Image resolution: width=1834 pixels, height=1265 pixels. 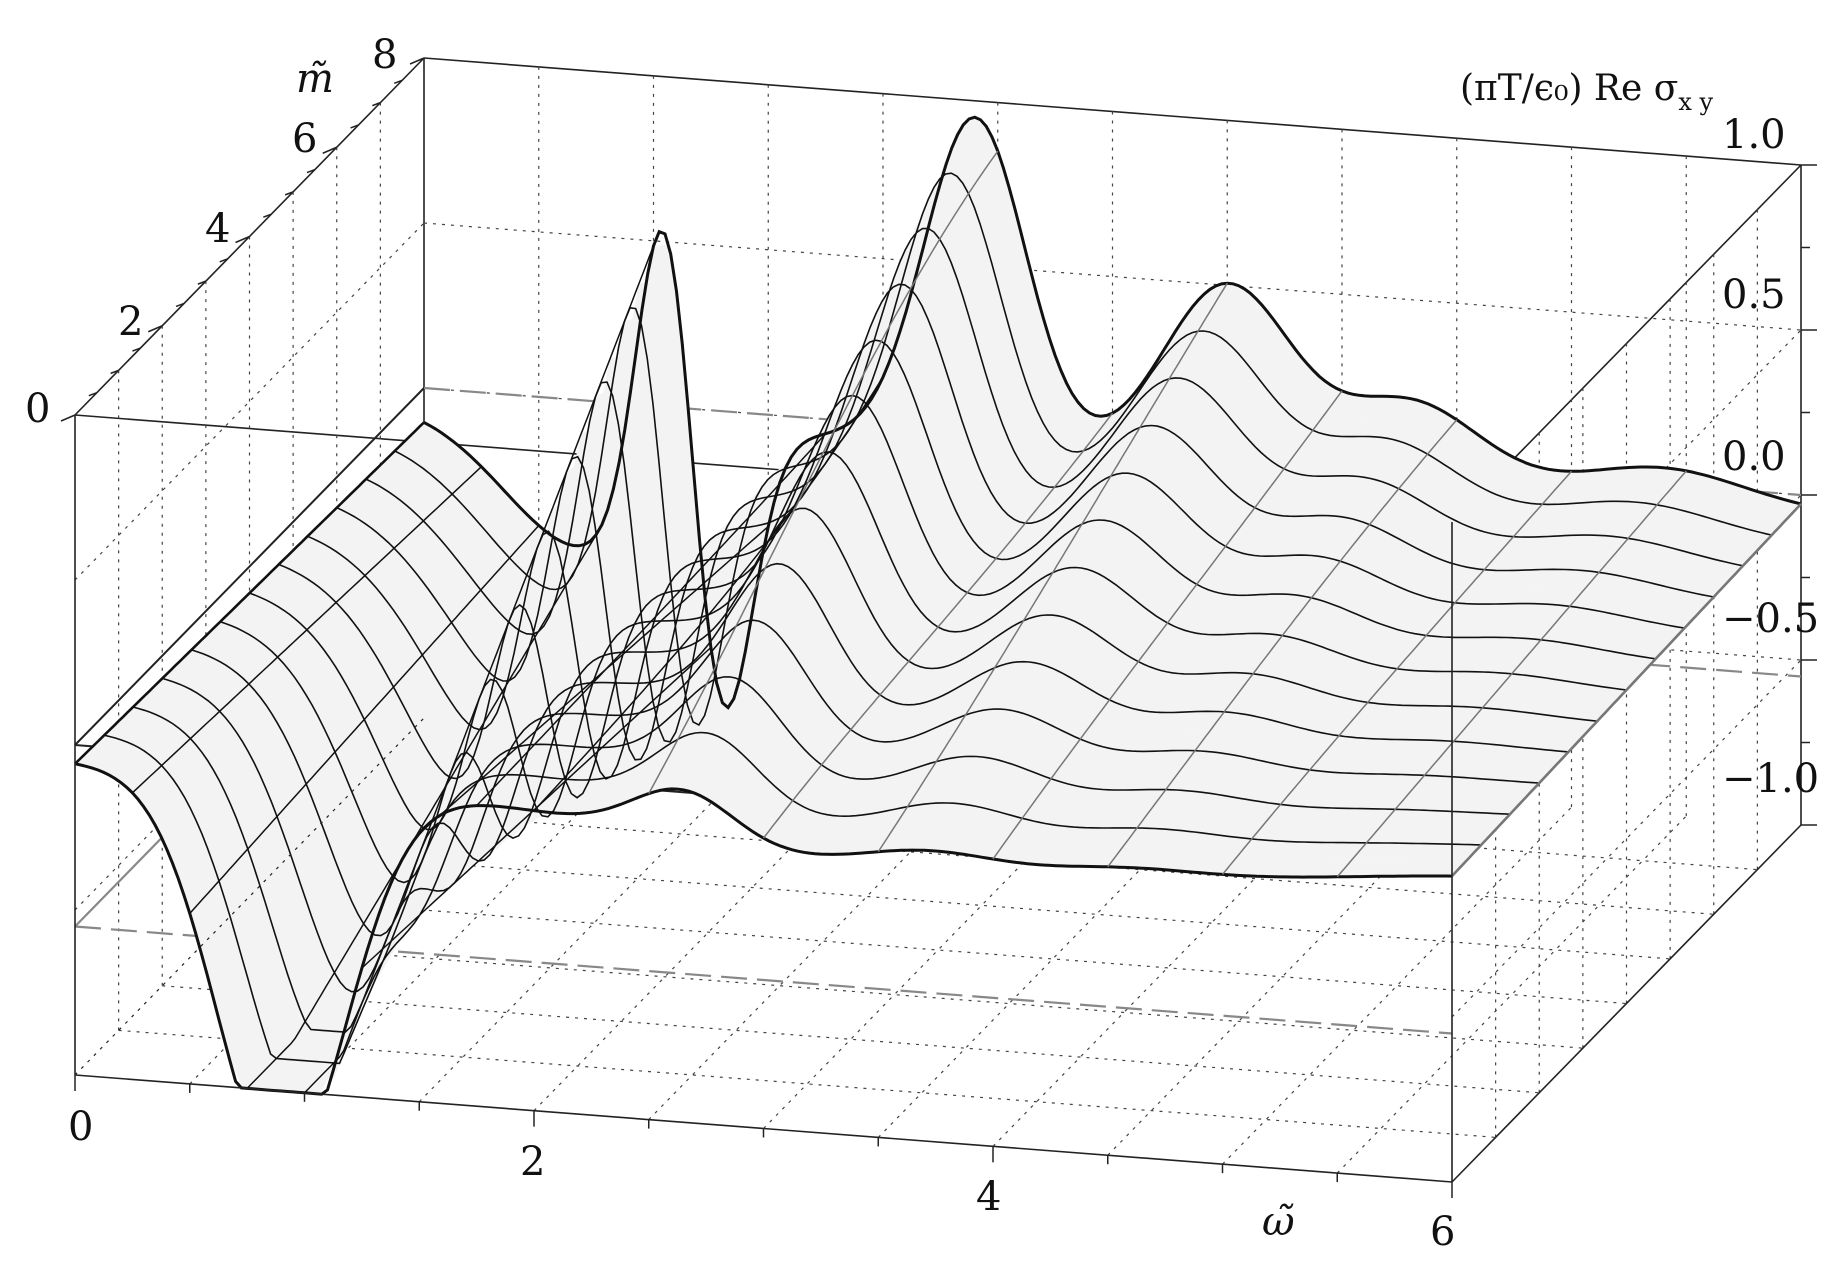 I want to click on y-tick-label-8: 8, so click(x=384, y=55).